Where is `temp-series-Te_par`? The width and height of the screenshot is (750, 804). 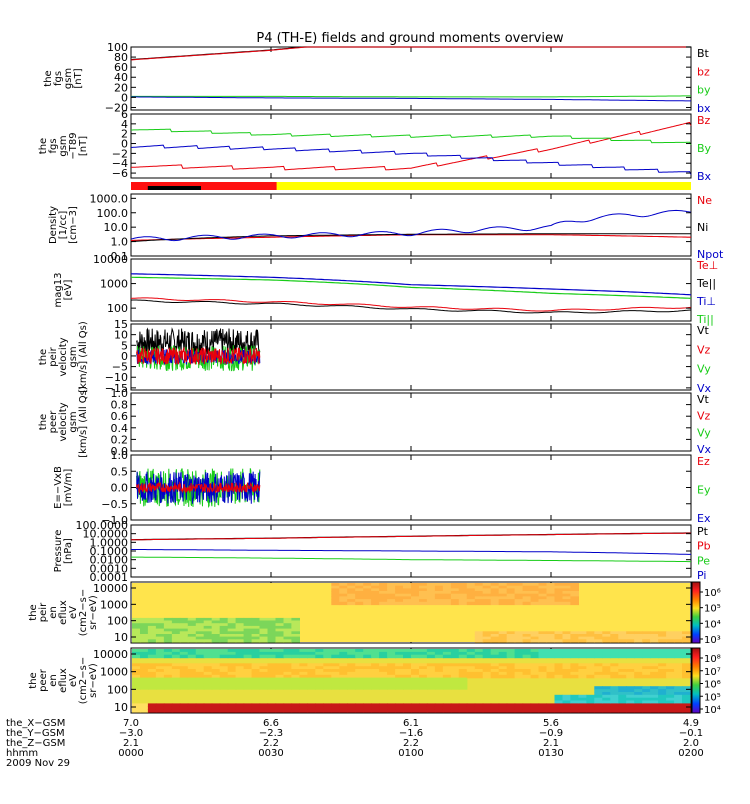
temp-series-Te_par is located at coordinates (411, 306).